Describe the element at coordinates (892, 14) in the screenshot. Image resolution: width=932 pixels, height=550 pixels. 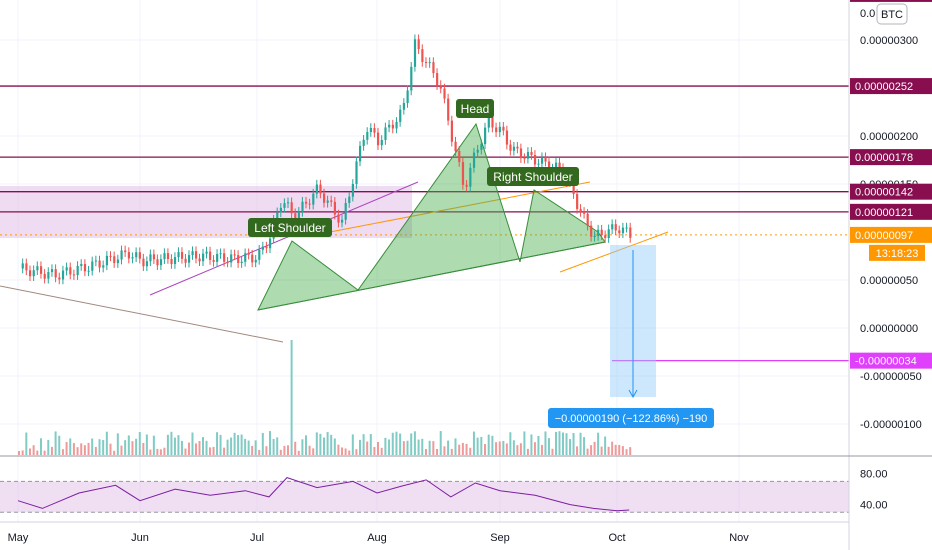
I see `currency-badge: BTC` at that location.